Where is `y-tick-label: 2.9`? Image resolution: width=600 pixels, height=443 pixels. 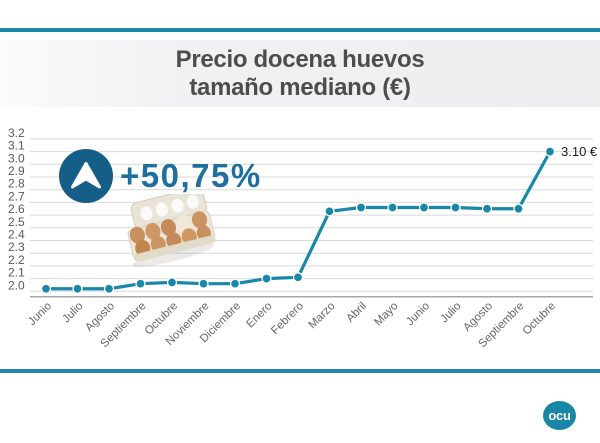 y-tick-label: 2.9 is located at coordinates (16, 171).